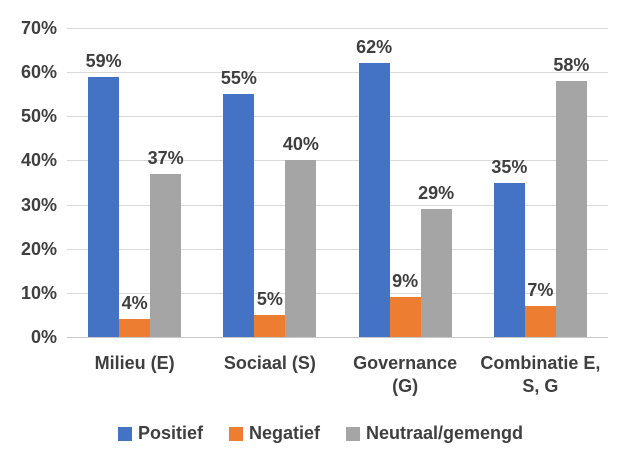 The width and height of the screenshot is (641, 459). I want to click on legend-swatch-negatief, so click(235, 433).